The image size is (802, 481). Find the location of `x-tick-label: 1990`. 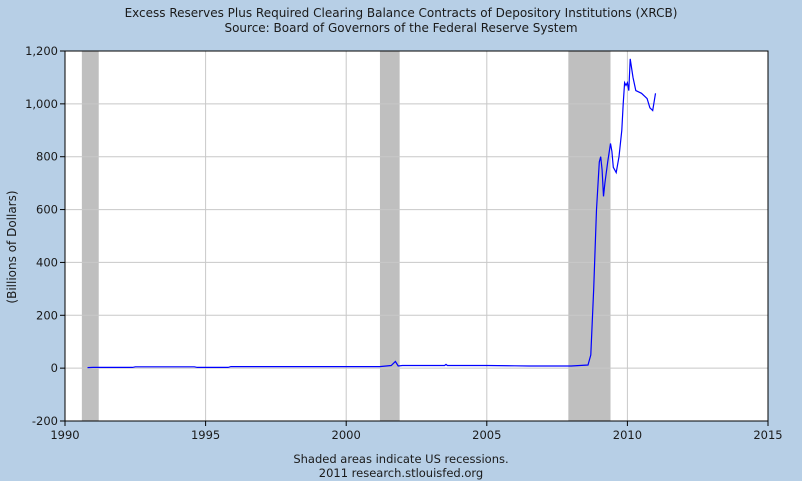

x-tick-label: 1990 is located at coordinates (64, 435).